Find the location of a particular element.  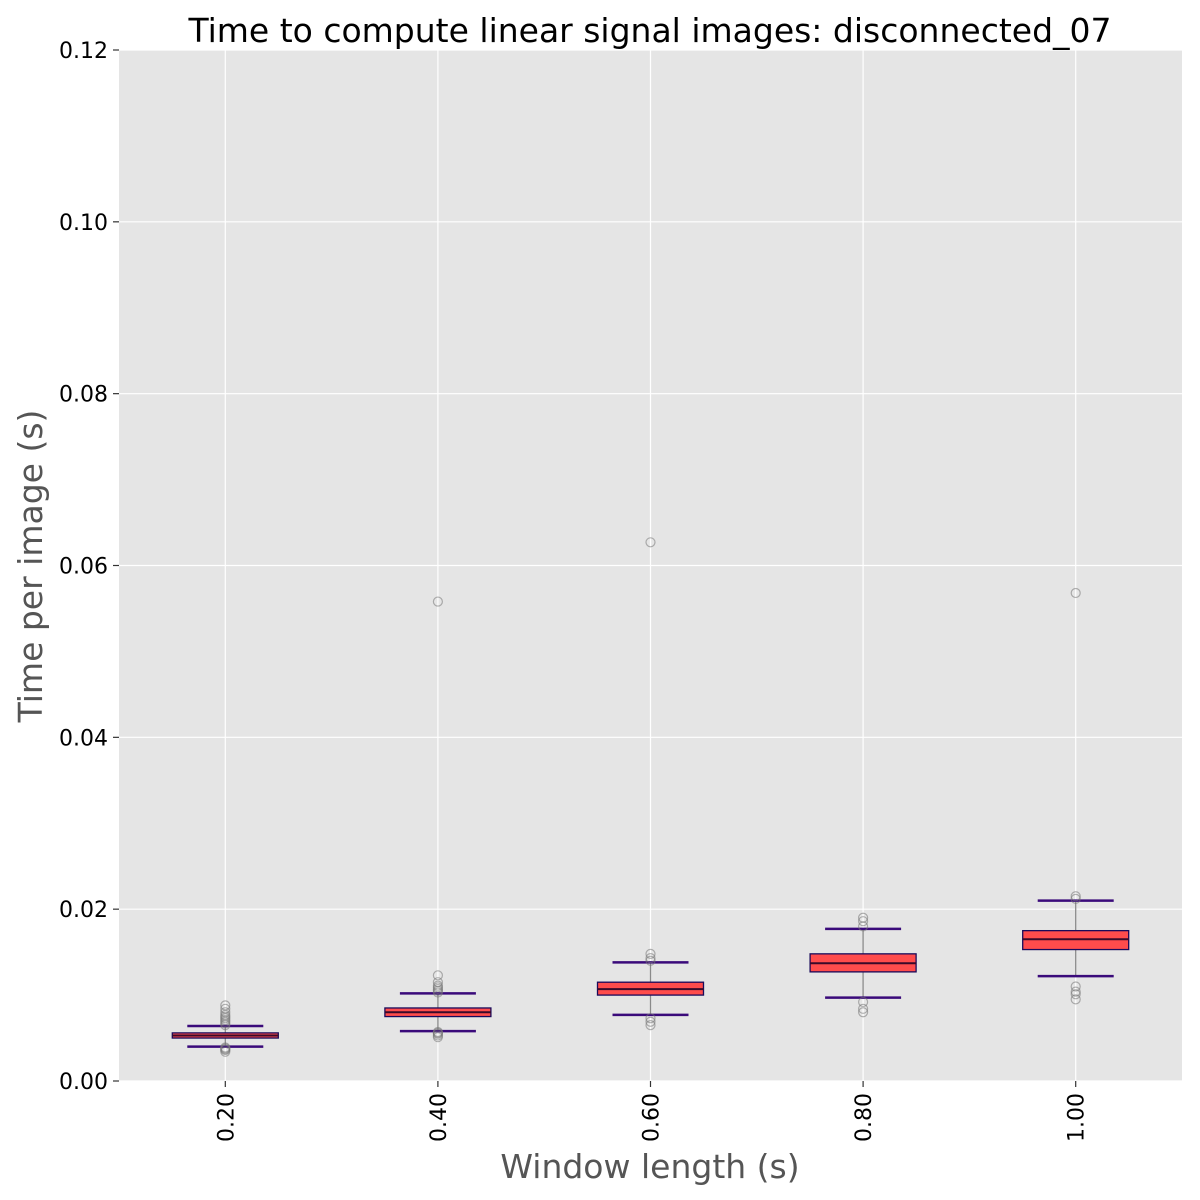

y-tick-label: 0.06 is located at coordinates (83, 567).